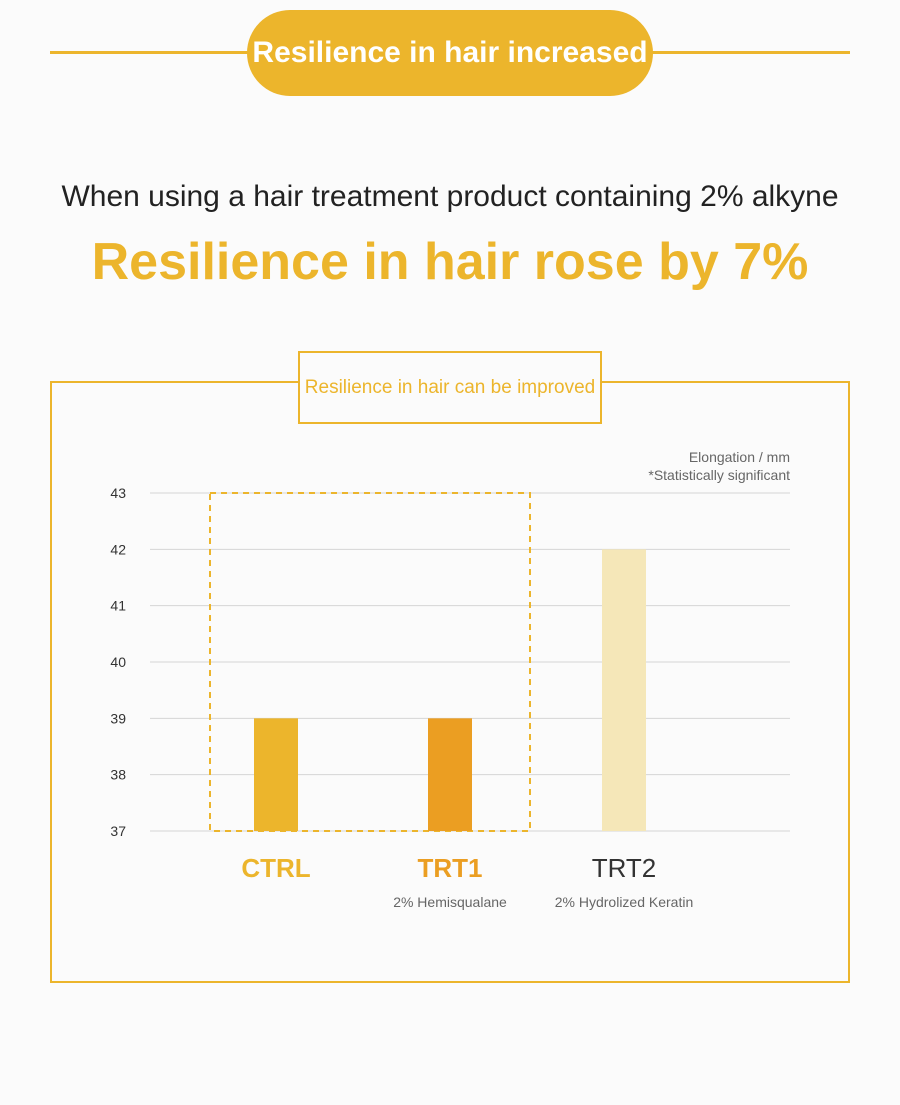  I want to click on bar-trt2, so click(624, 690).